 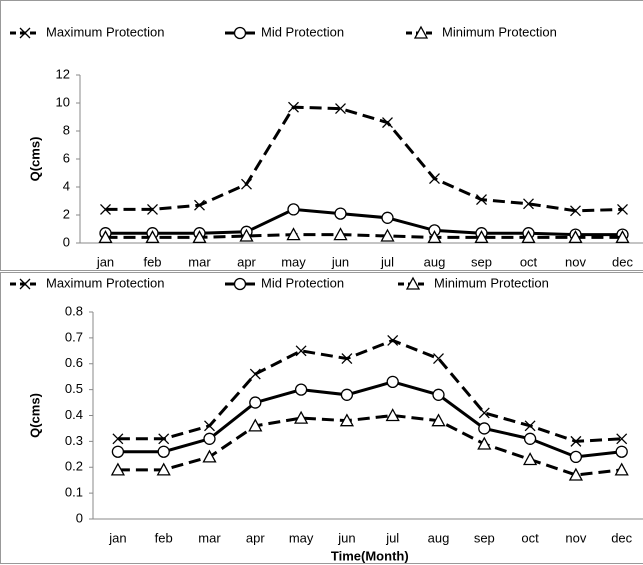 I want to click on y-tick-label: 12, so click(x=63, y=73).